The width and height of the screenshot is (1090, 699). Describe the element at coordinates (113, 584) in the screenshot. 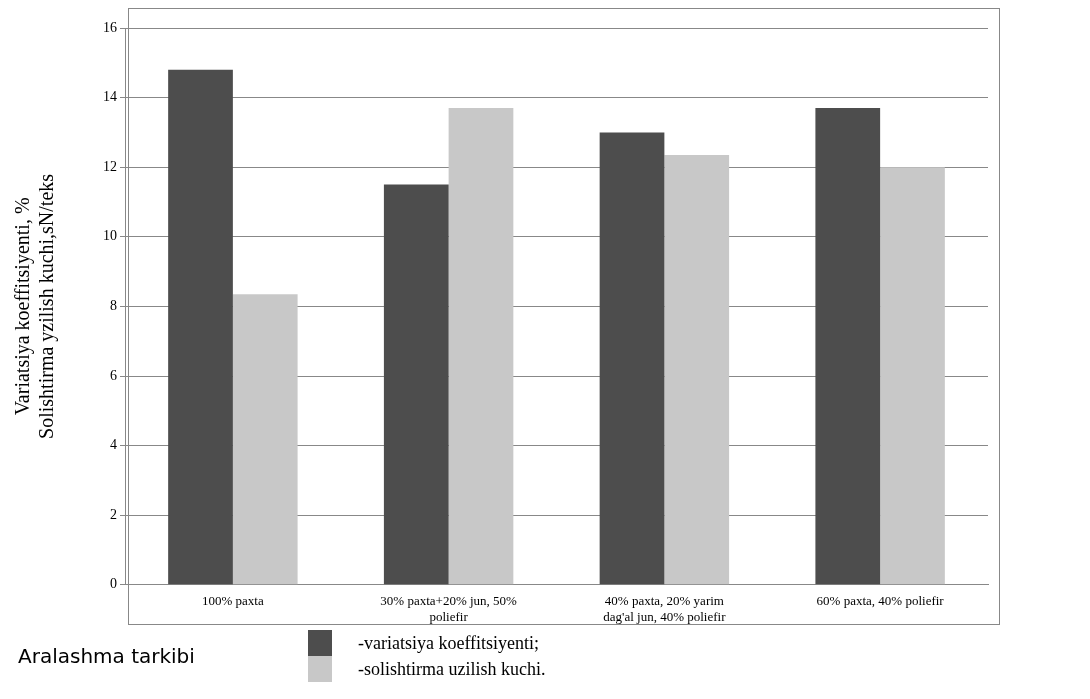

I see `y-tick-label: 0` at that location.